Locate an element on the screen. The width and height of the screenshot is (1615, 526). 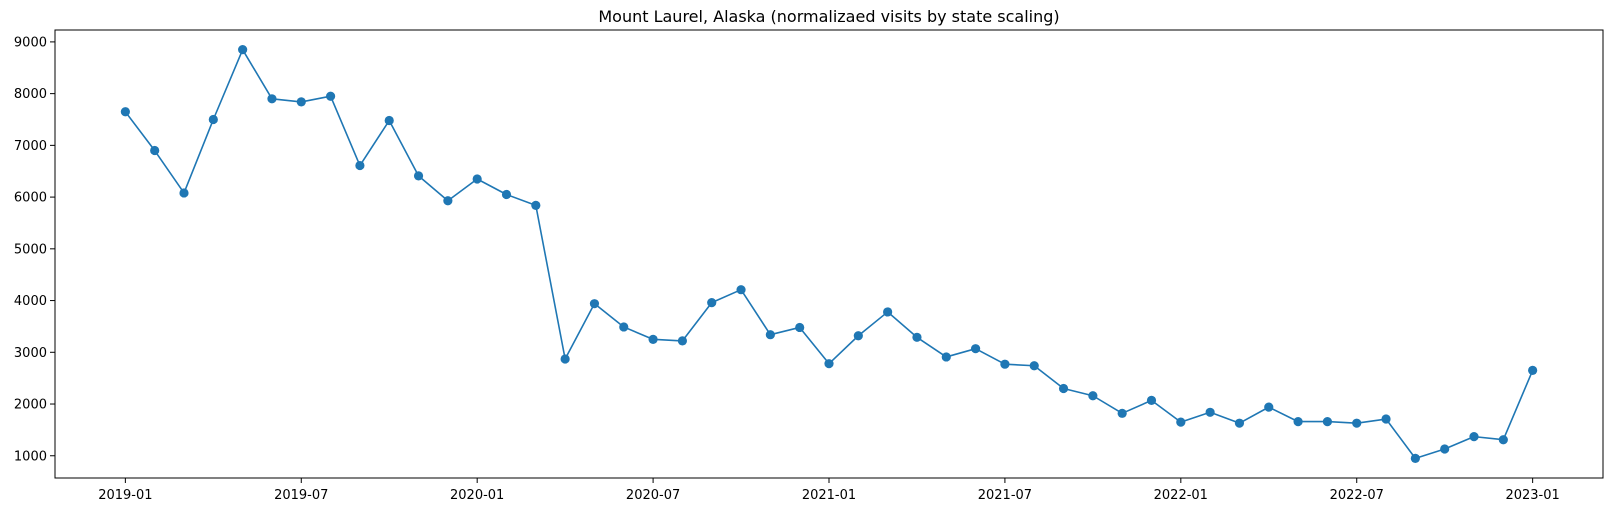
x-tick-label: 2021-01 is located at coordinates (829, 495).